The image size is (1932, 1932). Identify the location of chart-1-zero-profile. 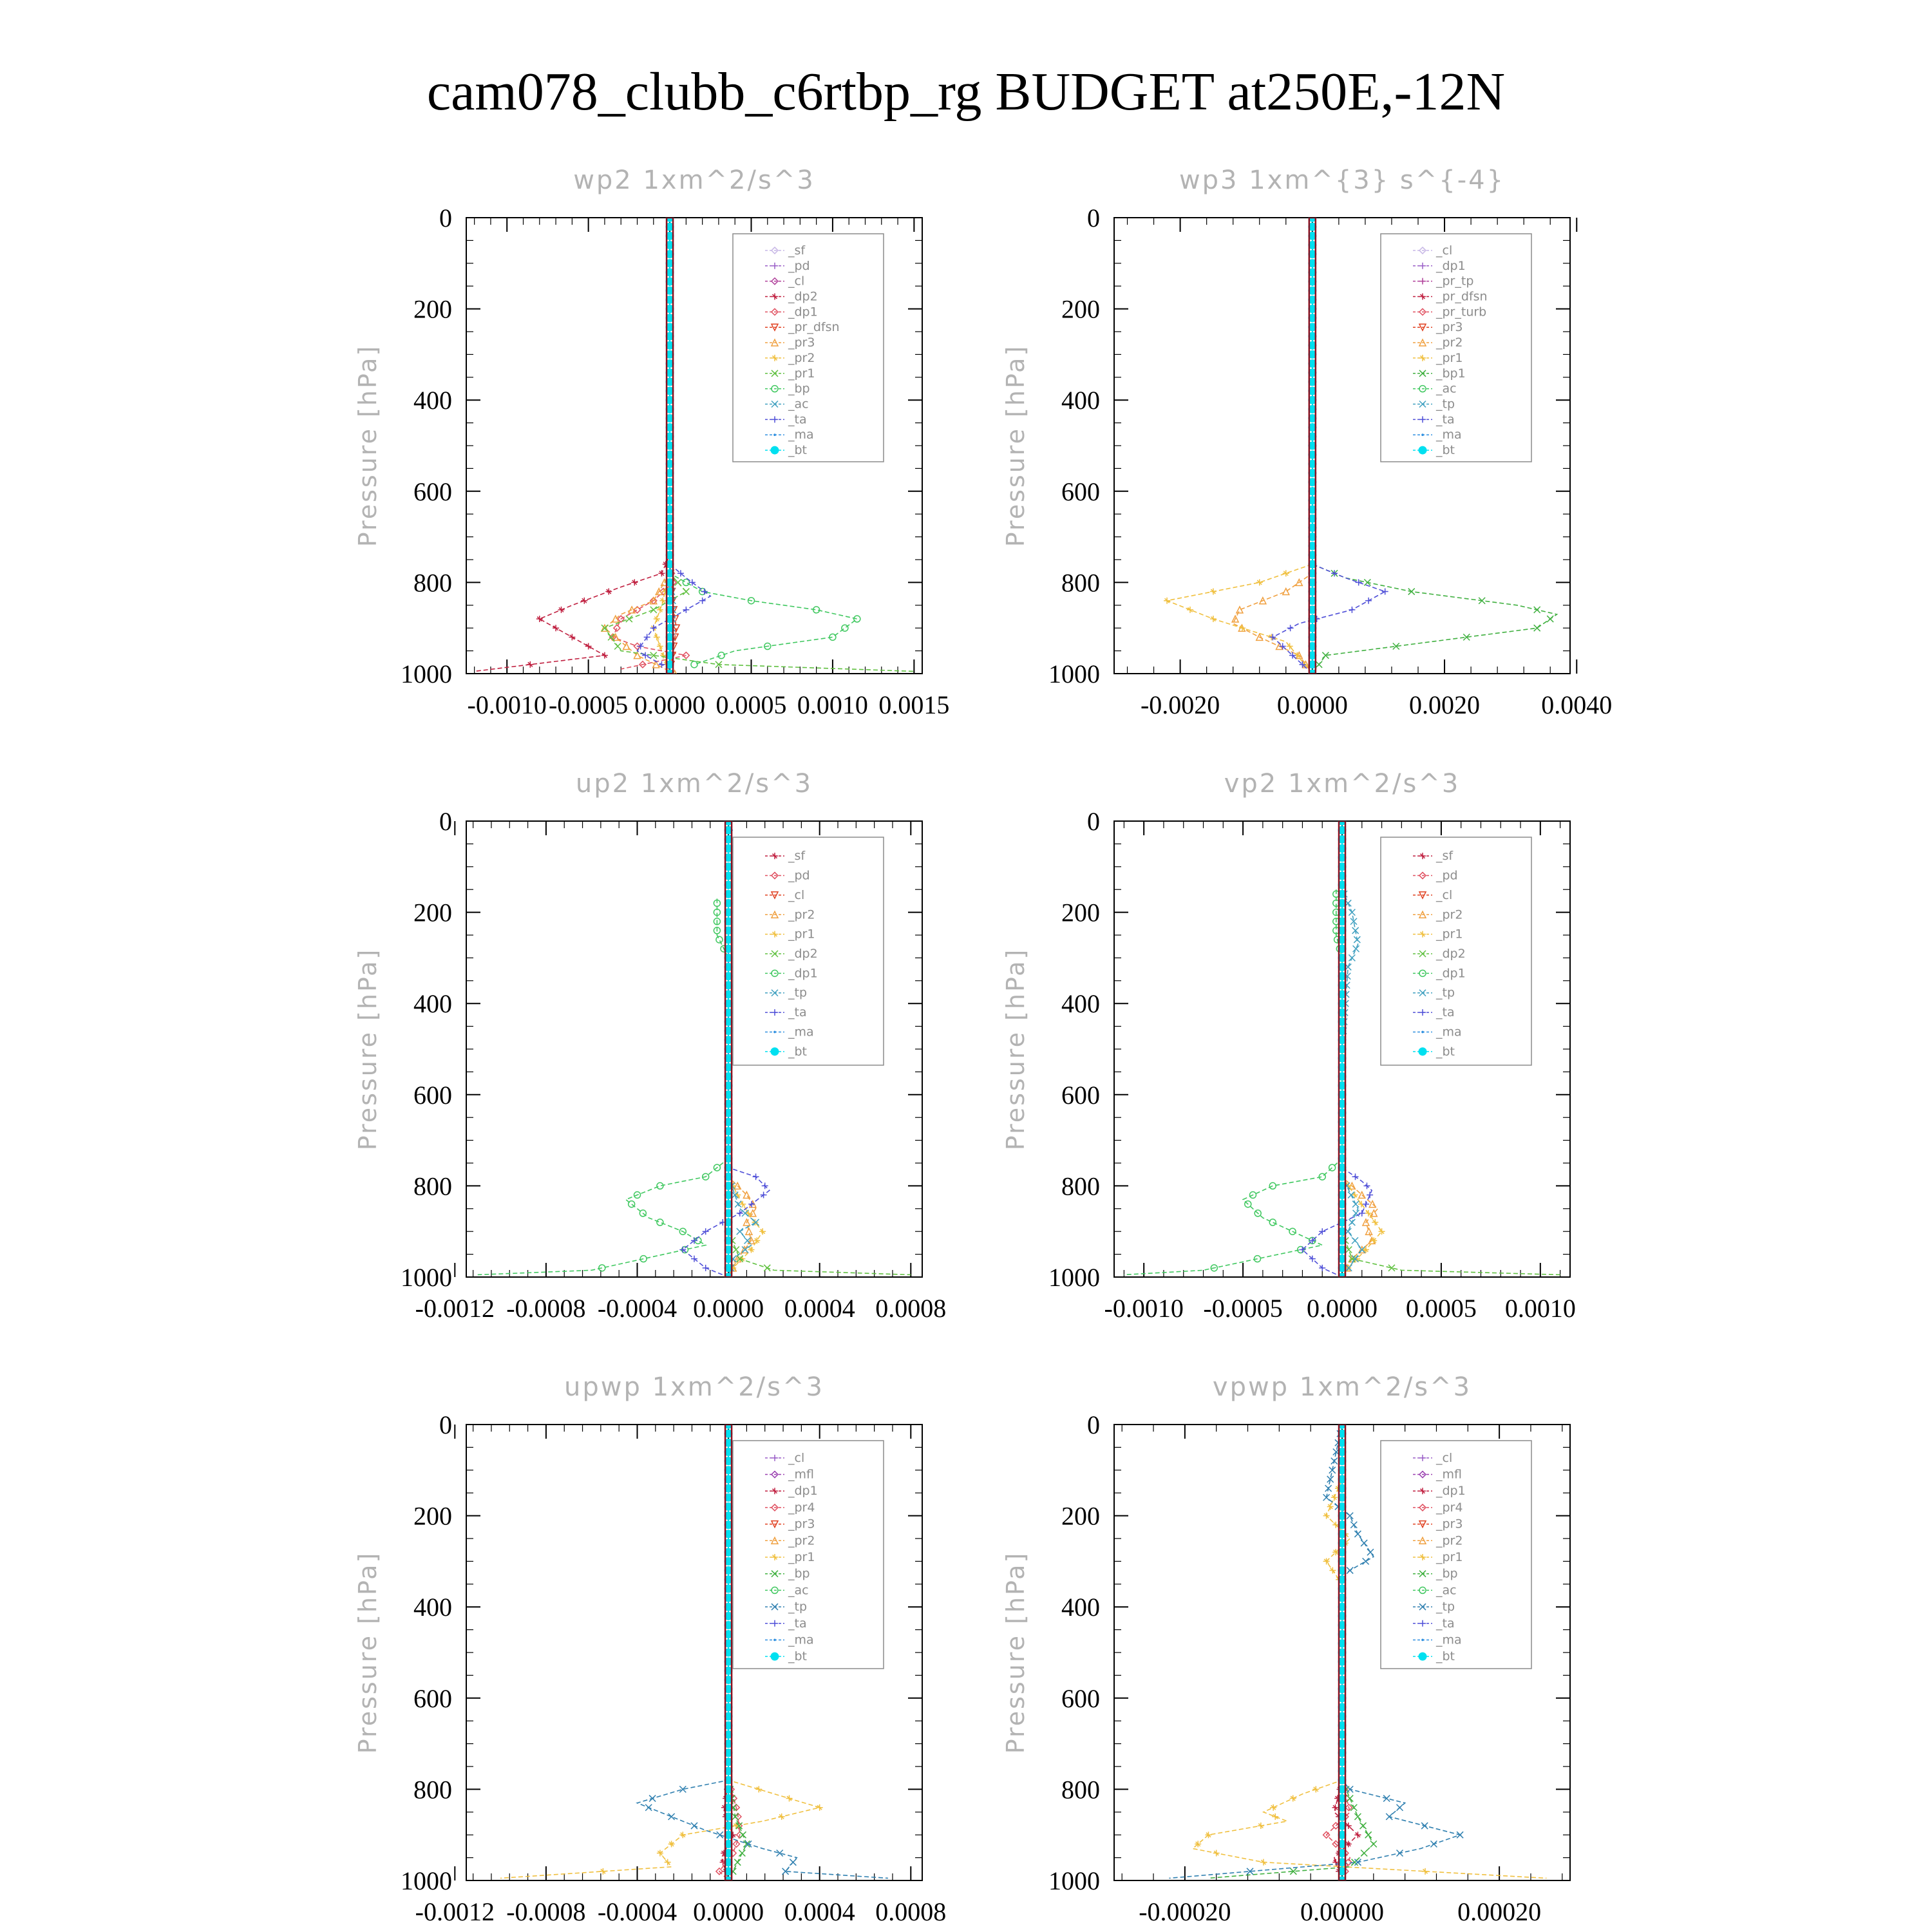
(669, 446).